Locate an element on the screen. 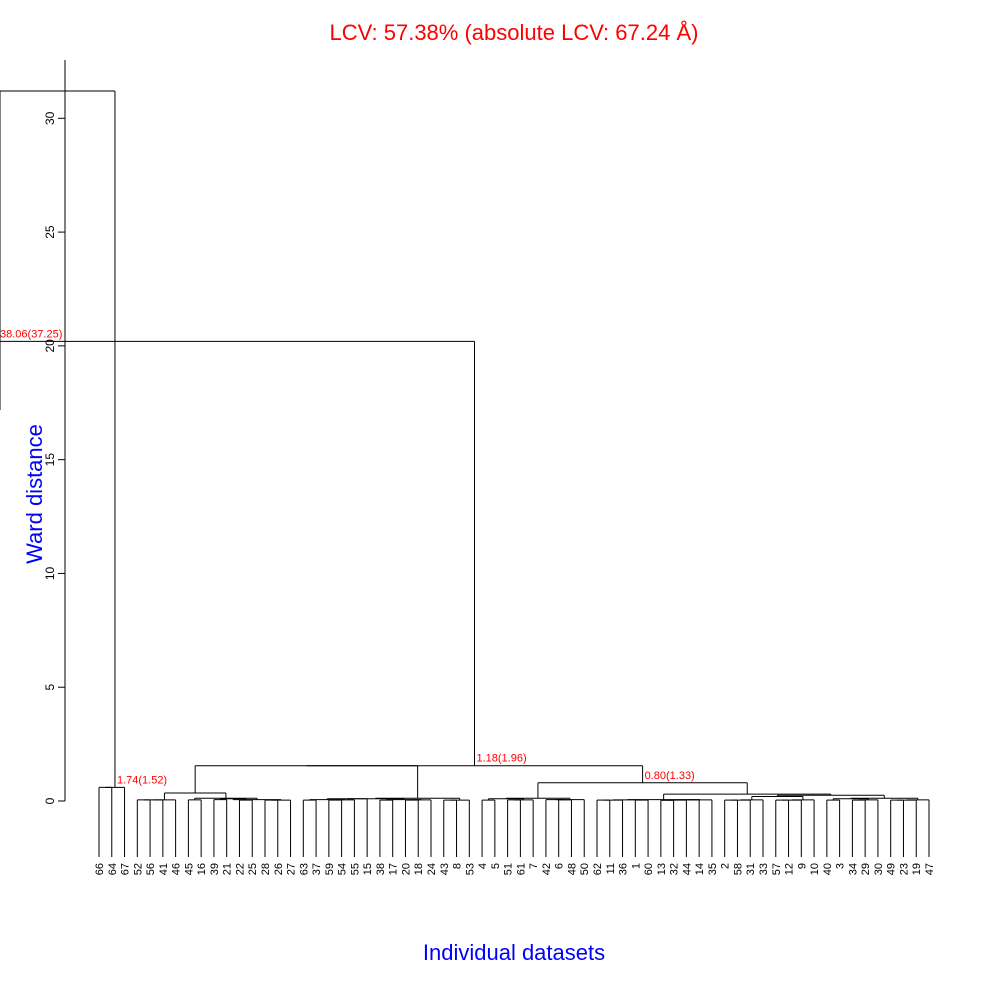  leaf-label: 13 is located at coordinates (662, 869).